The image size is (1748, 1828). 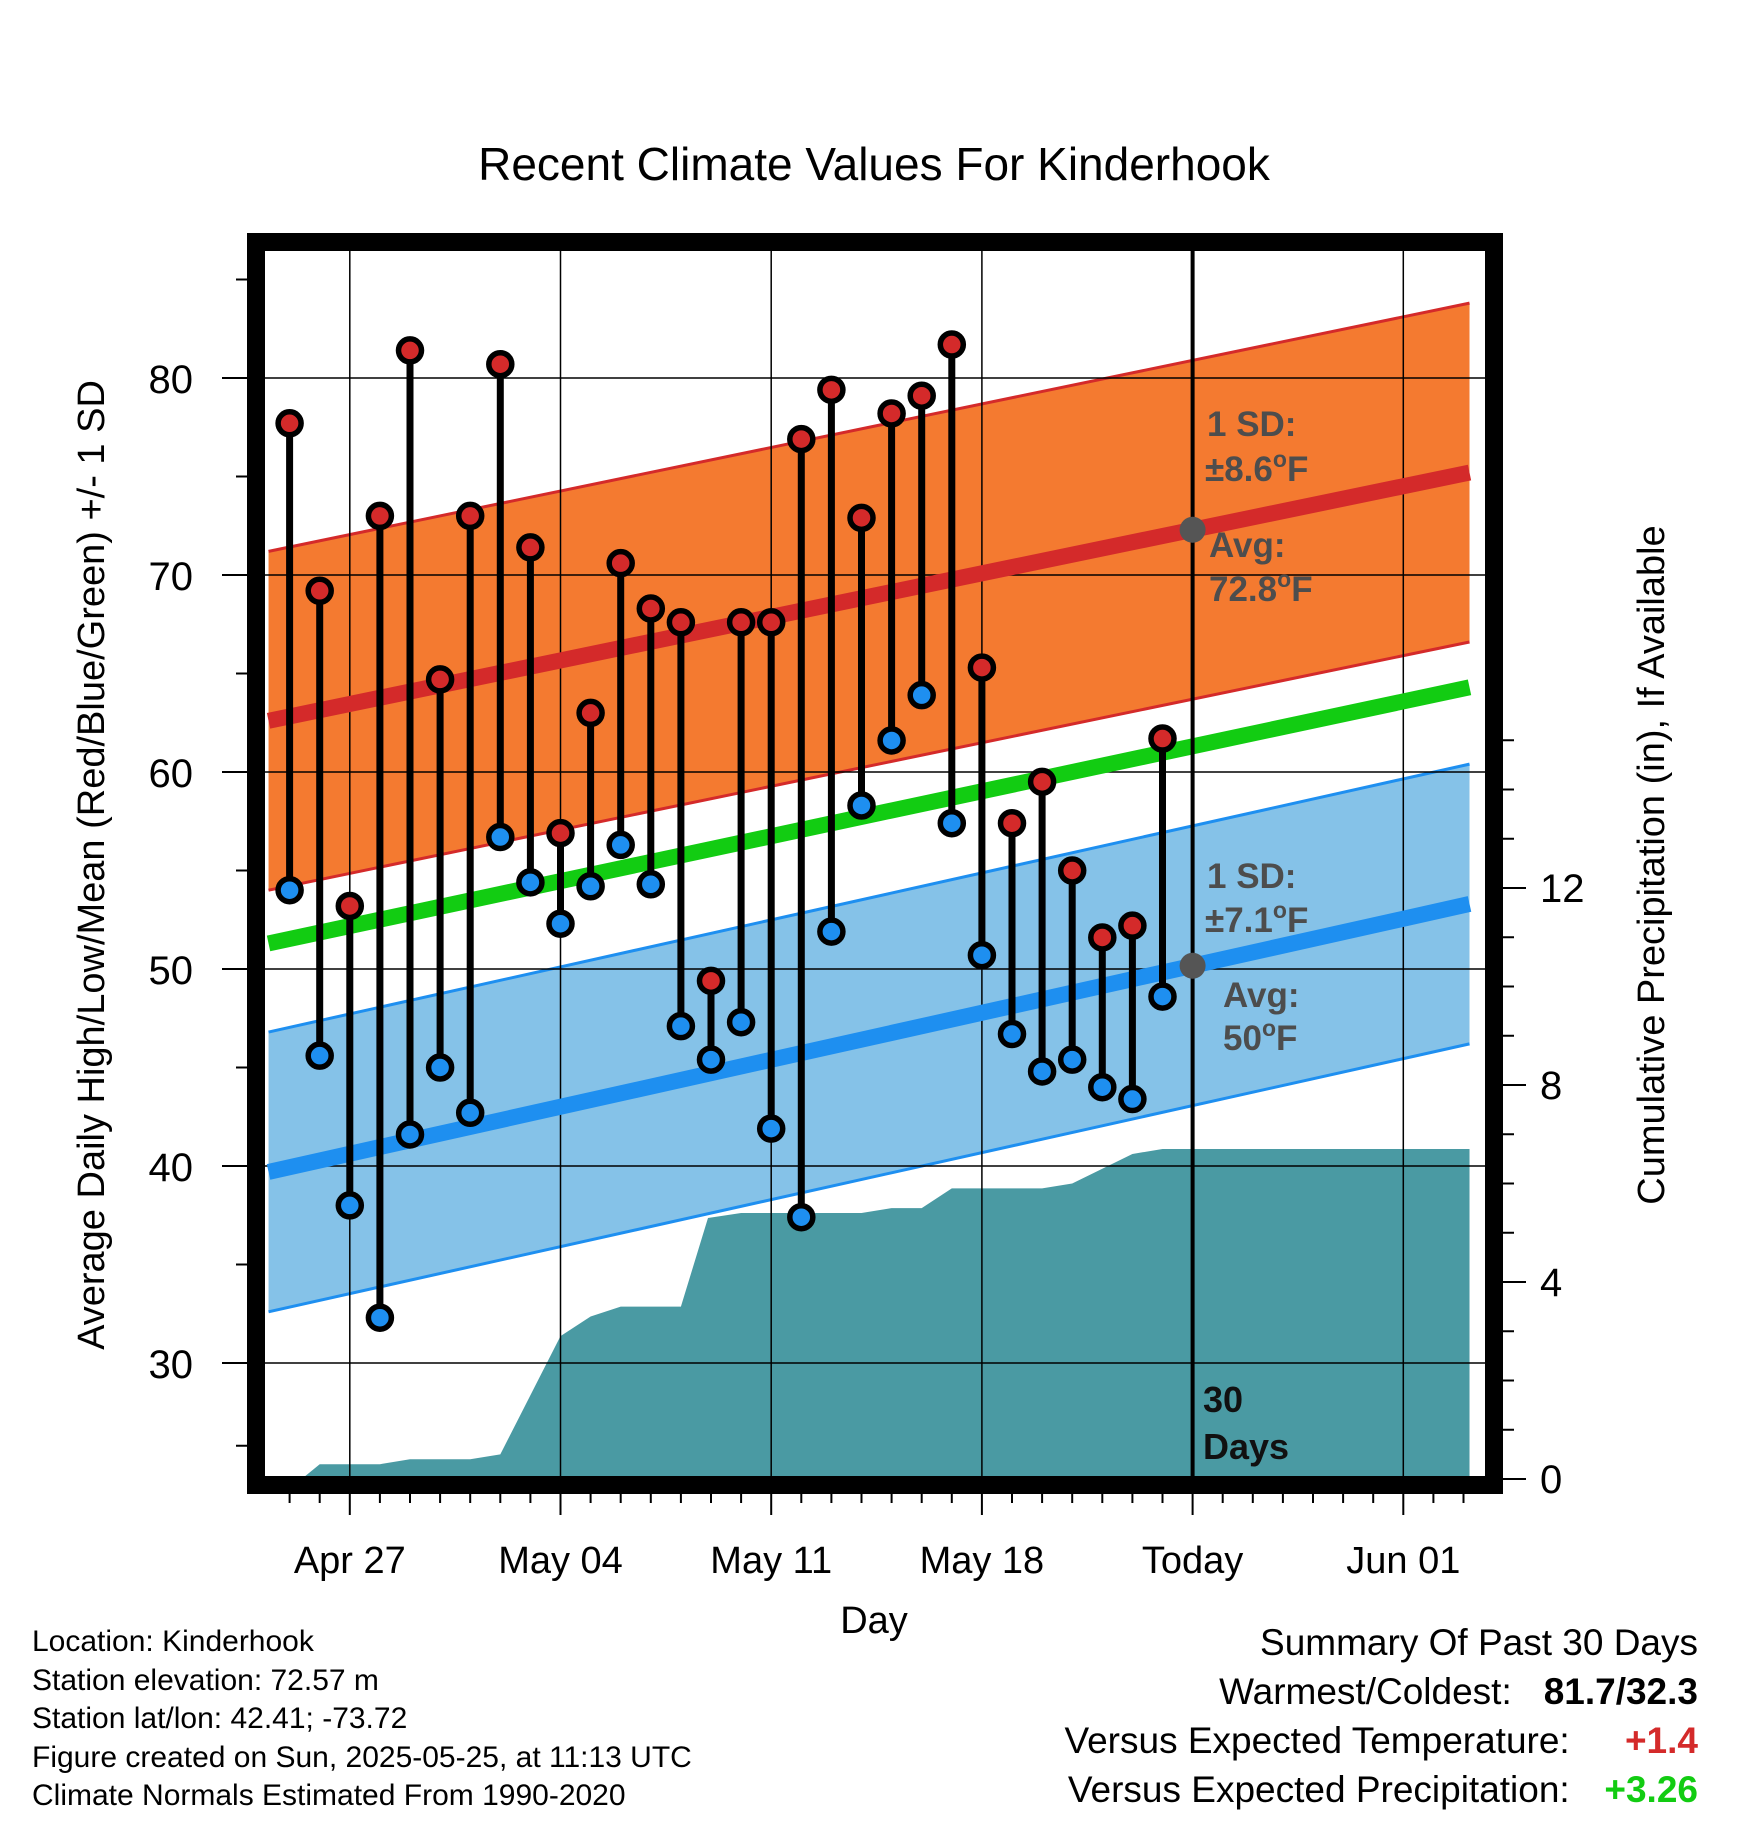 What do you see at coordinates (982, 1561) in the screenshot?
I see `x-tick-label: May 18` at bounding box center [982, 1561].